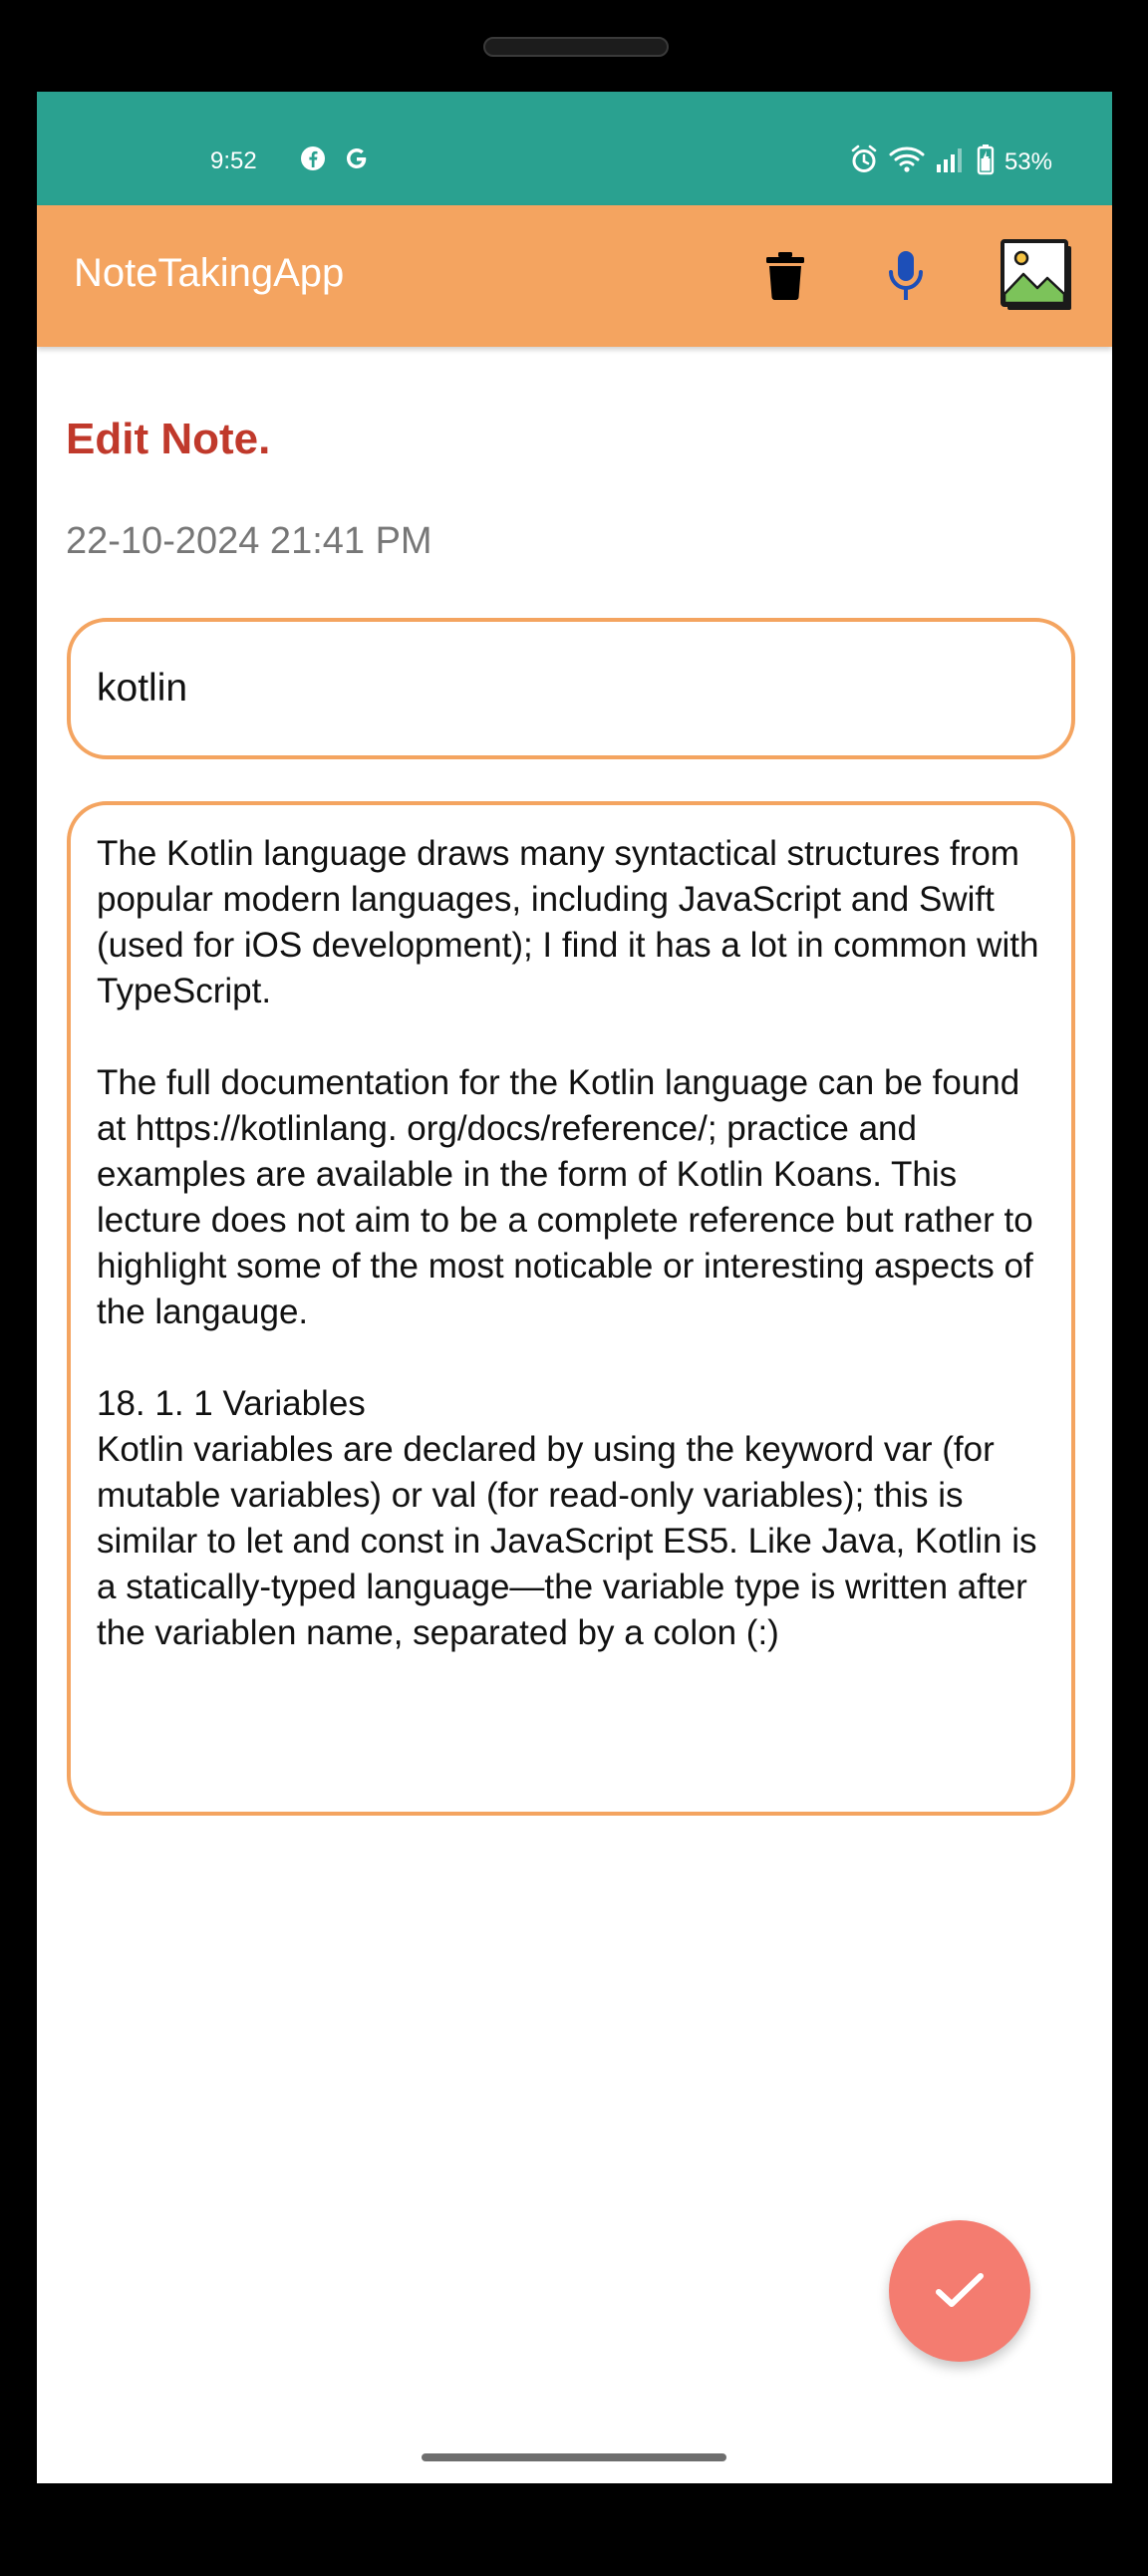 This screenshot has height=2576, width=1148. Describe the element at coordinates (313, 158) in the screenshot. I see `facebook-icon` at that location.